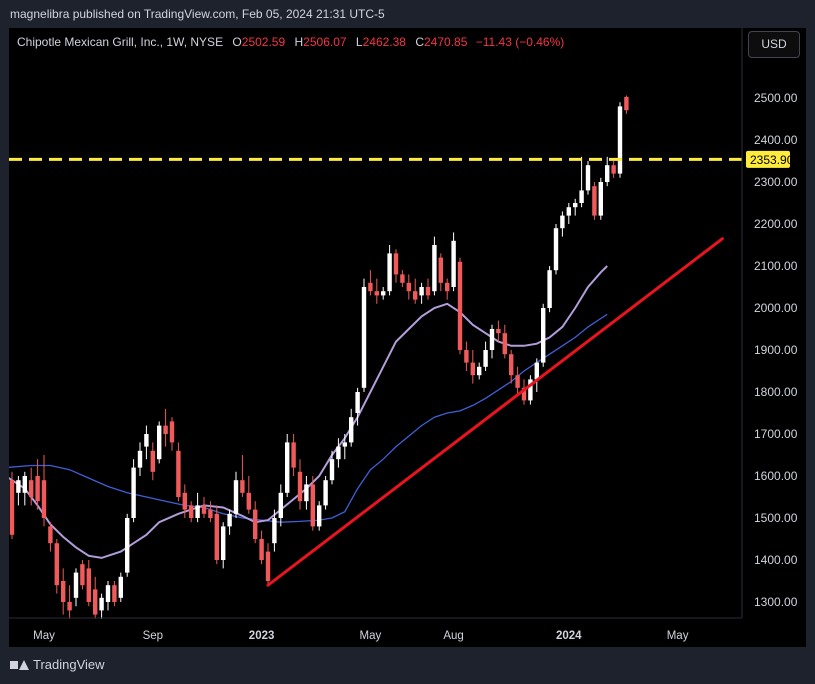  What do you see at coordinates (384, 42) in the screenshot?
I see `low-value: 2462.38` at bounding box center [384, 42].